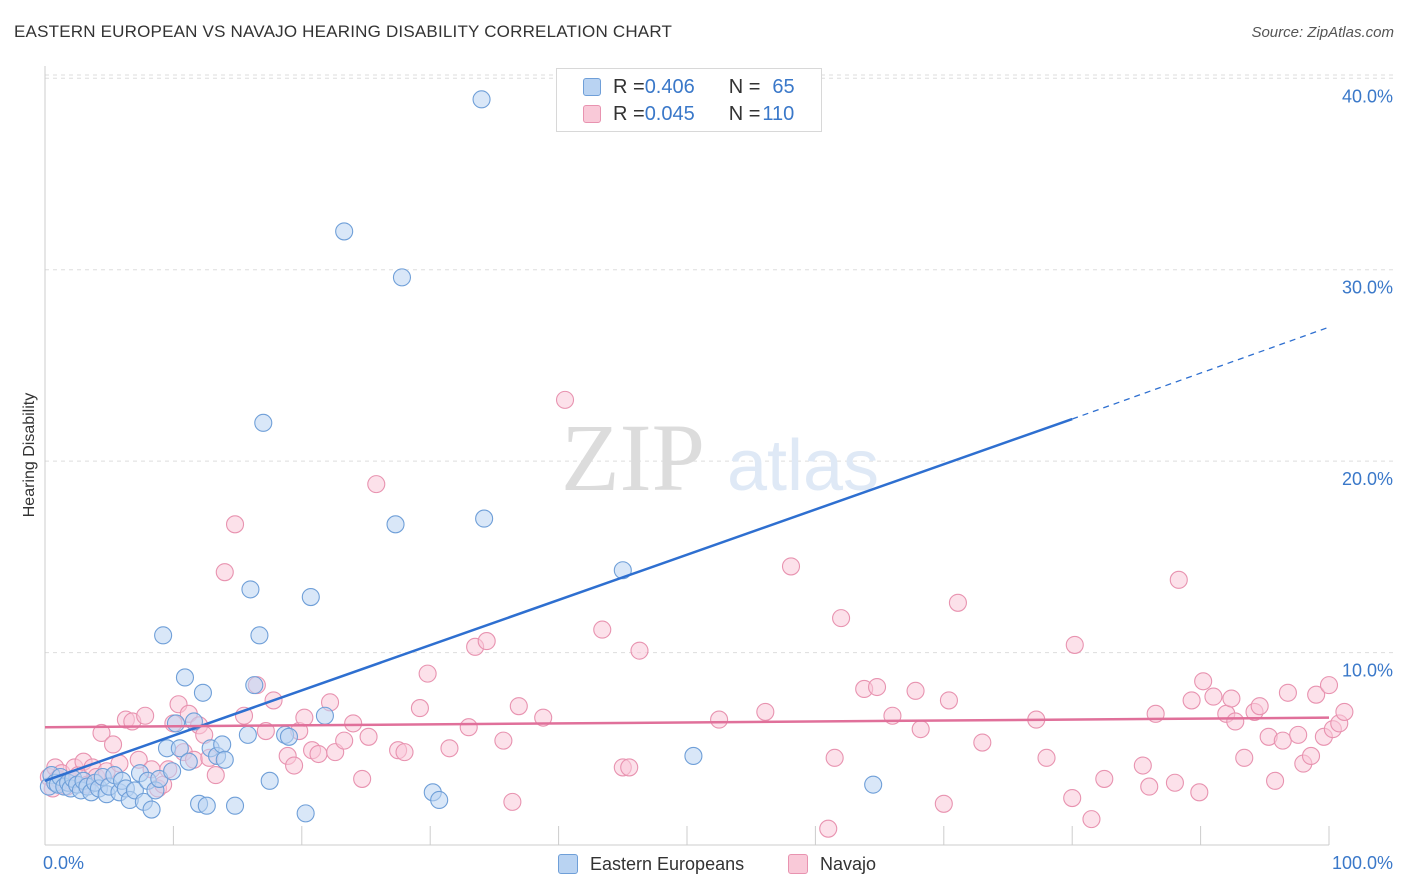 The width and height of the screenshot is (1406, 892). Describe the element at coordinates (783, 86) in the screenshot. I see `legend-n-value: 65` at that location.